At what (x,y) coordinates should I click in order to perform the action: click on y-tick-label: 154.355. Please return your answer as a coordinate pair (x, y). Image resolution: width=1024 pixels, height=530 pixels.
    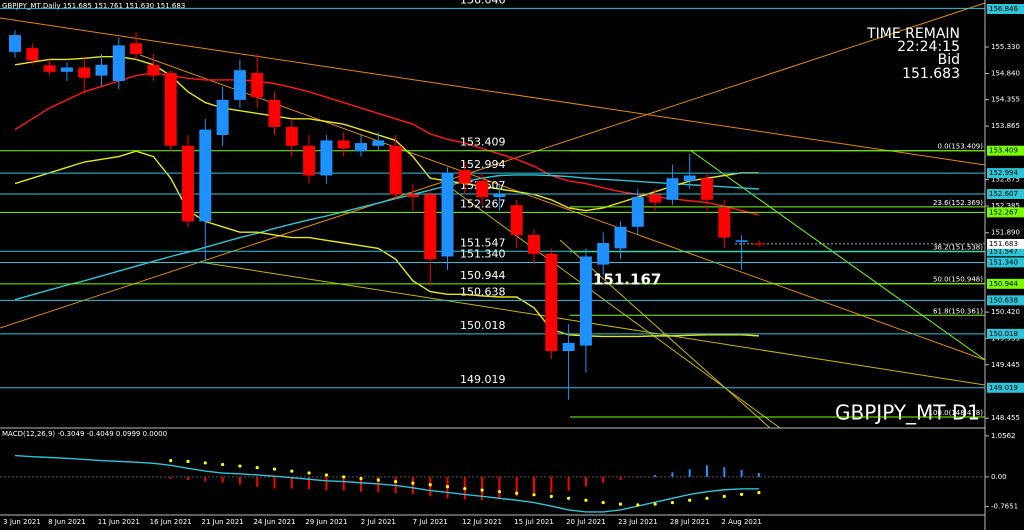
    Looking at the image, I should click on (1005, 100).